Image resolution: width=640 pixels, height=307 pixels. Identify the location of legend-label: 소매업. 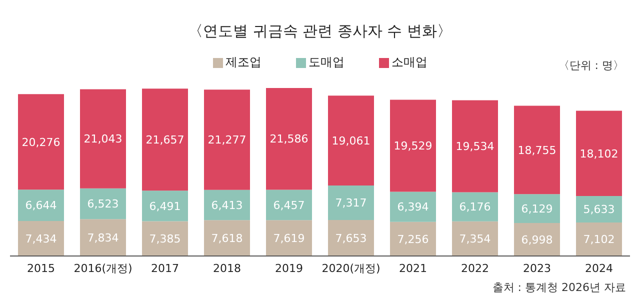
(409, 62).